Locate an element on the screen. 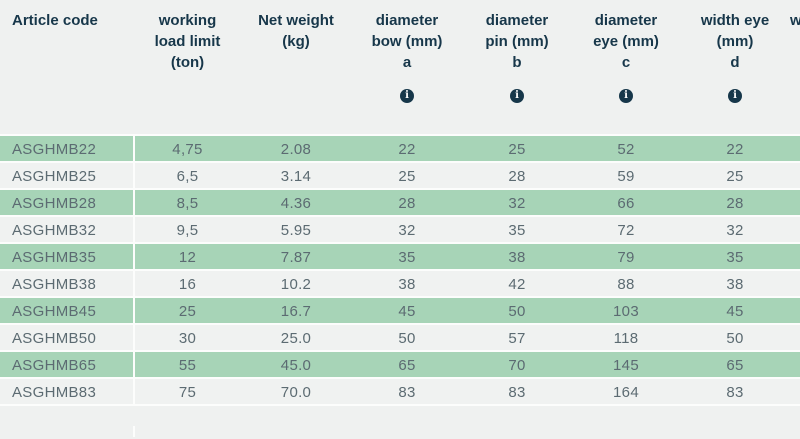 Image resolution: width=800 pixels, height=439 pixels. table-row: ASGHMB35 12 7.87 35 38 79 35 is located at coordinates (400, 257).